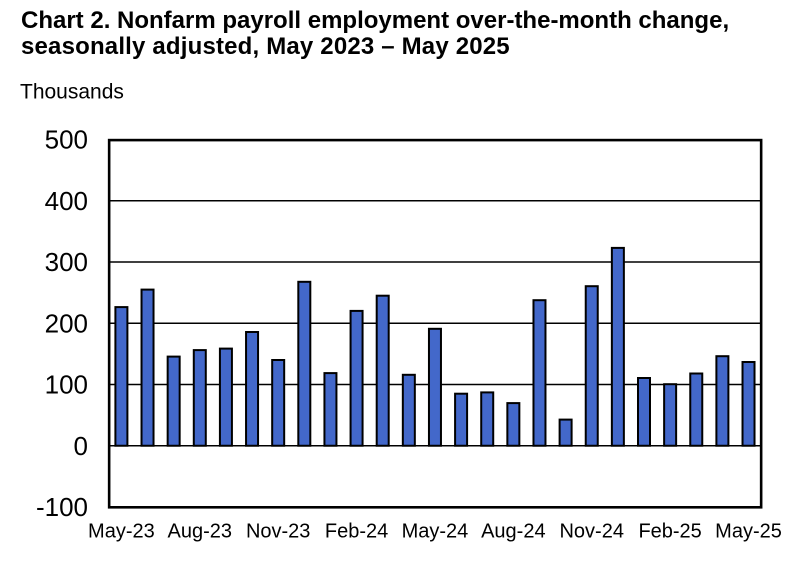 This screenshot has width=806, height=566. I want to click on svg-text: 500, so click(66, 140).